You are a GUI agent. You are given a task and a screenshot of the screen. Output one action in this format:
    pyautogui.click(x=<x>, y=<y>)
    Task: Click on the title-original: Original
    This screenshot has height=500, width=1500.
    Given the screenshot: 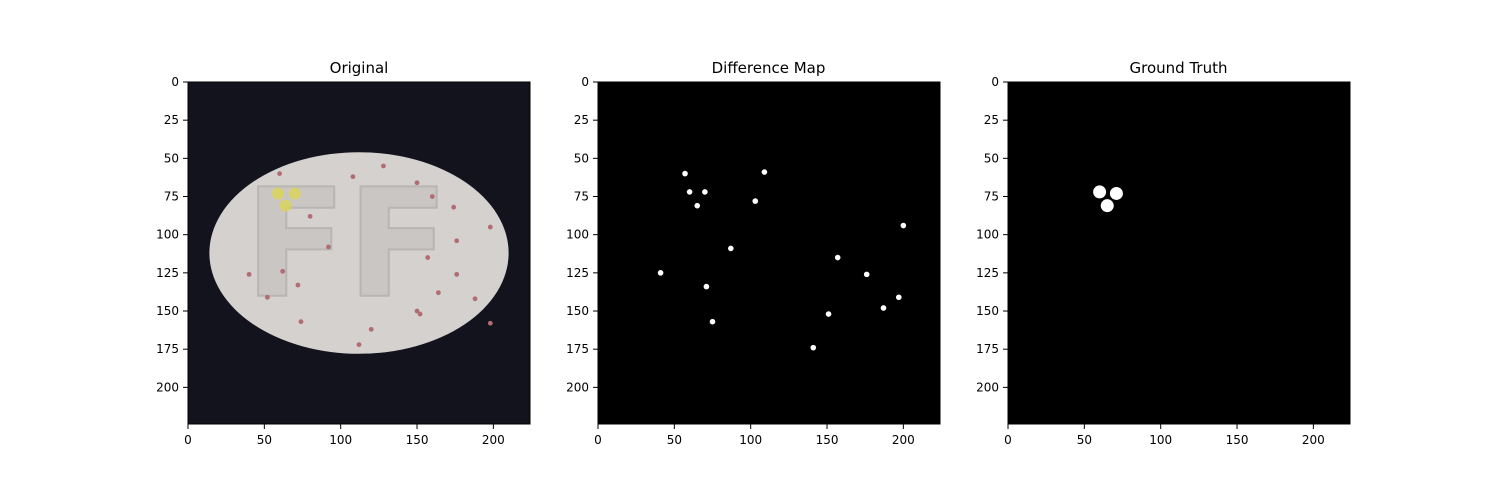 What is the action you would take?
    pyautogui.click(x=359, y=68)
    